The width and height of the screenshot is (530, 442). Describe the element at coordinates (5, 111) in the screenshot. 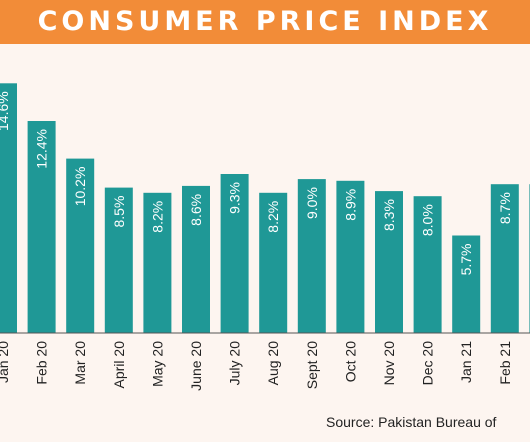

I see `bar-value-label: 14.6%` at that location.